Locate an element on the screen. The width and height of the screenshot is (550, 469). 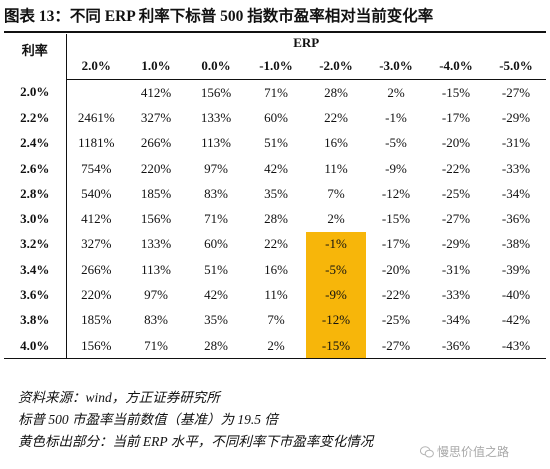
table-cell: -15% is located at coordinates (456, 92).